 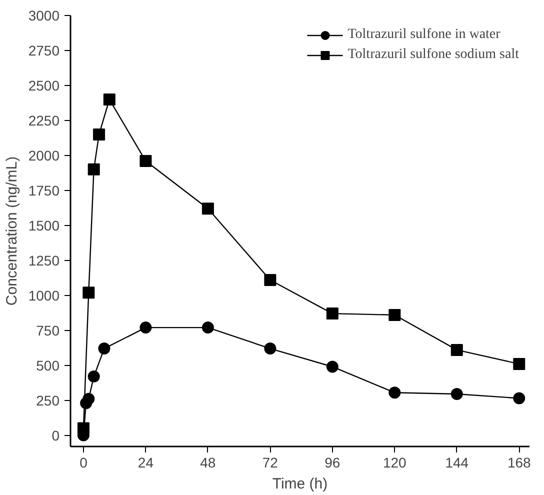 I want to click on x-tick-label: 24, so click(x=146, y=462).